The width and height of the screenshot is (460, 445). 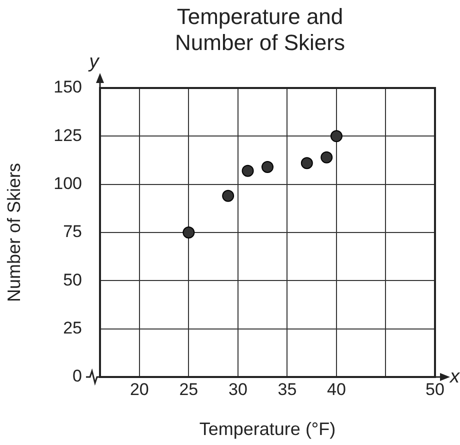 I want to click on y-tick-label: 75, so click(x=72, y=232).